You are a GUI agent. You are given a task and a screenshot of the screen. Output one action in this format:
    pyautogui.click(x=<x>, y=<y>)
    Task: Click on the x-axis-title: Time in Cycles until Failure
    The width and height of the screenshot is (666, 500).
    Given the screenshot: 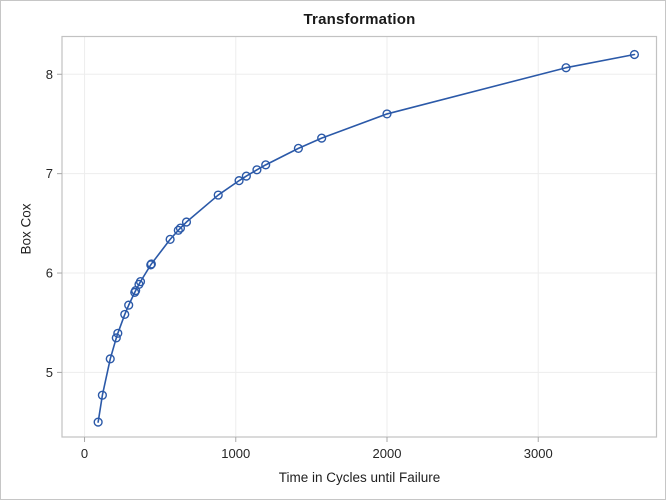 What is the action you would take?
    pyautogui.click(x=359, y=477)
    